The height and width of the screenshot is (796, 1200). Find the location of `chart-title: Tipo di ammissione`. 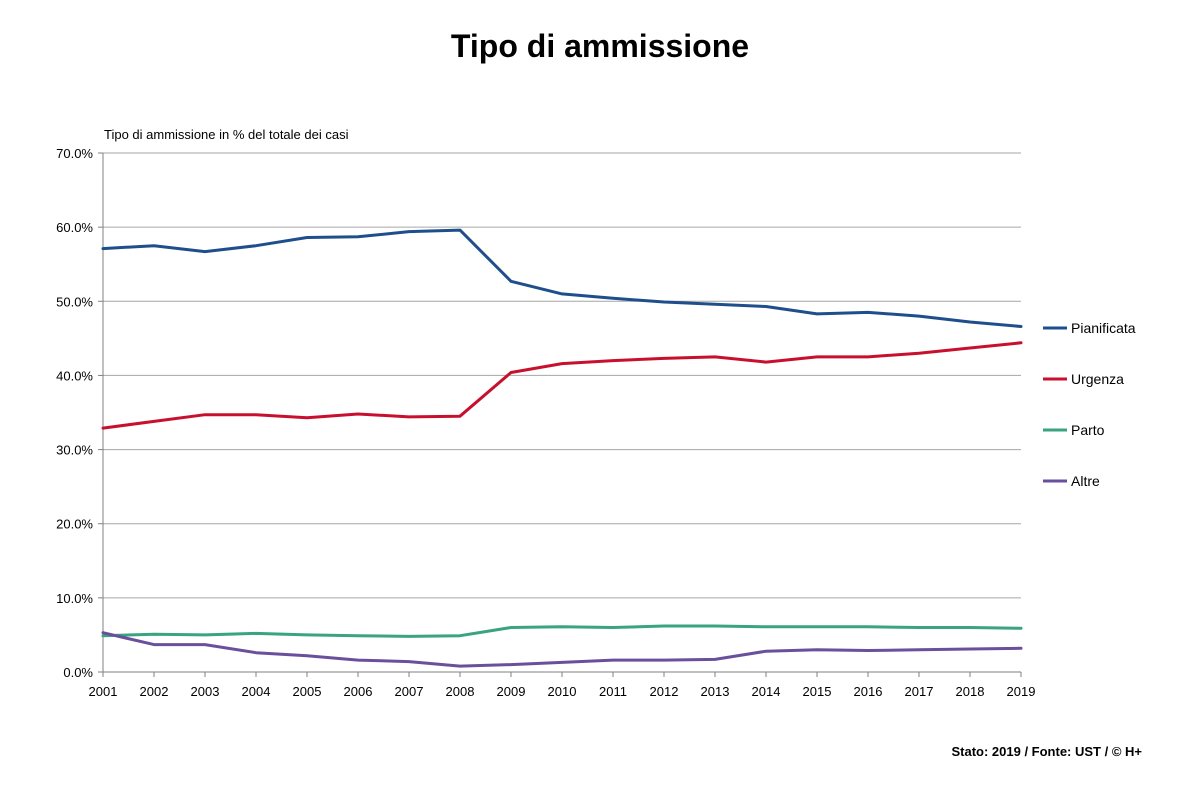

chart-title: Tipo di ammissione is located at coordinates (600, 46).